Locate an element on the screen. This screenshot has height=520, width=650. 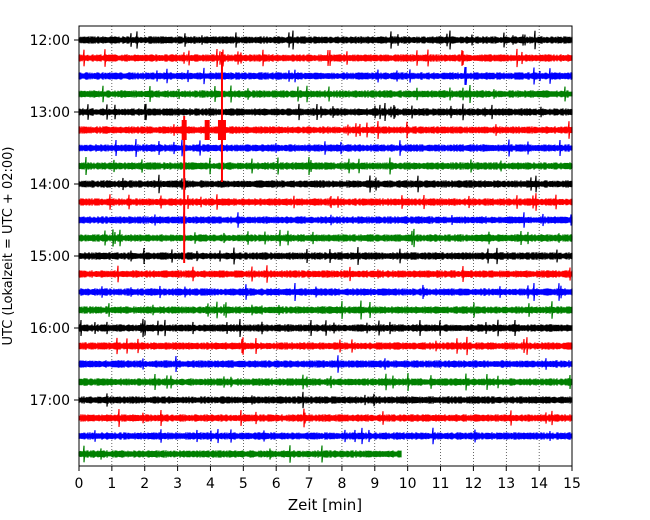
y-axis-label: UTC (Lokalzeit = UTC + 02:00) is located at coordinates (8, 246).